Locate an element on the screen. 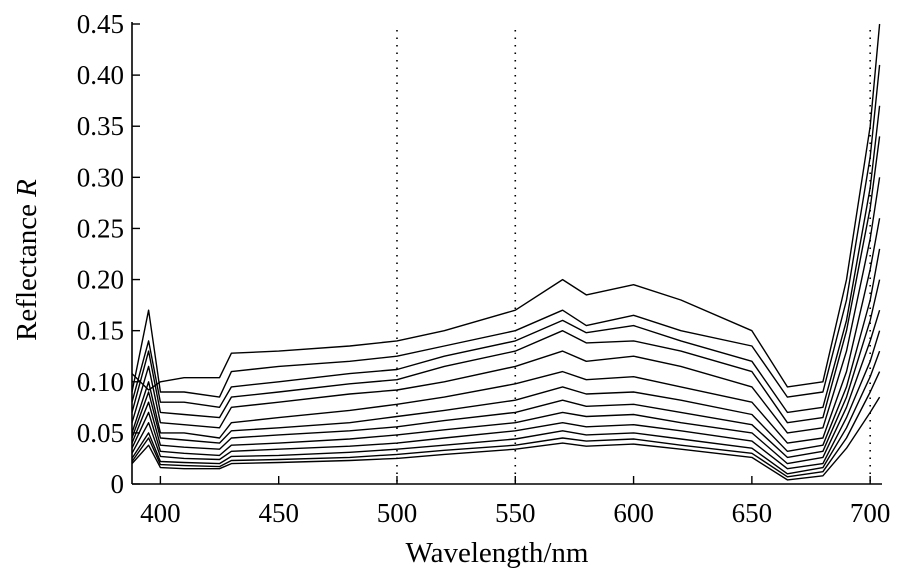 Image resolution: width=900 pixels, height=575 pixels. y-tick-label: 0.15 is located at coordinates (100, 331).